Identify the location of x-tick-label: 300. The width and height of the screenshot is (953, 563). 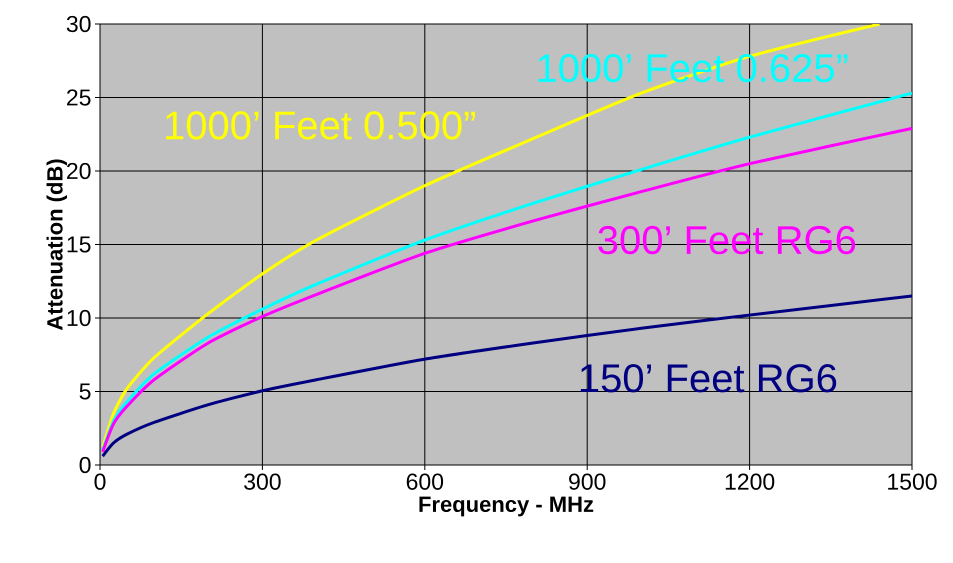
(262, 482).